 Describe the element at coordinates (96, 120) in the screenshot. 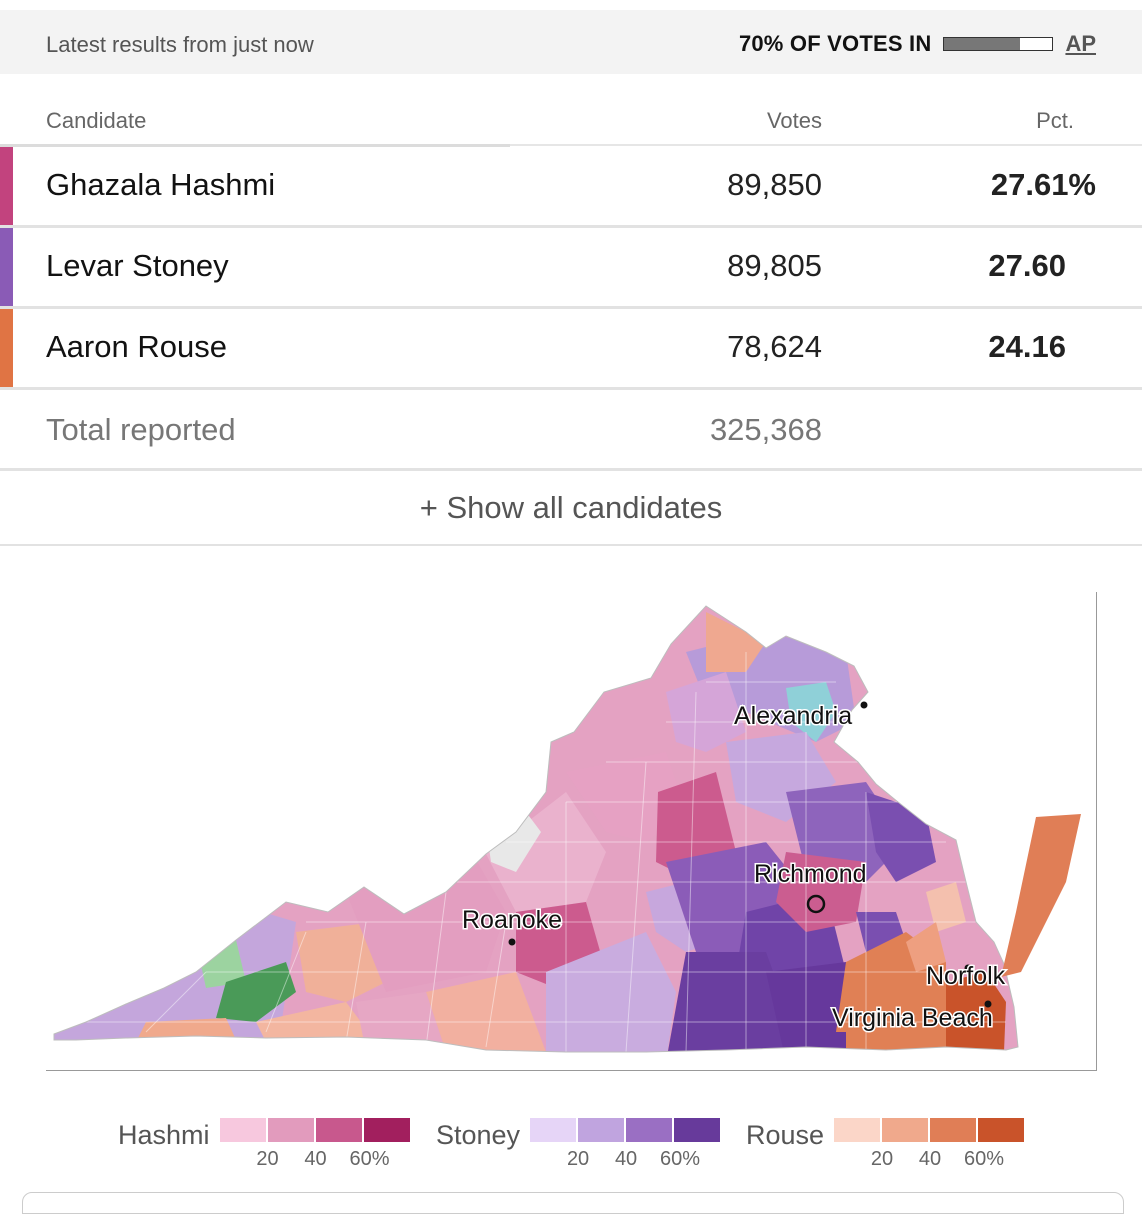

I see `candidate-column-header: Candidate` at that location.